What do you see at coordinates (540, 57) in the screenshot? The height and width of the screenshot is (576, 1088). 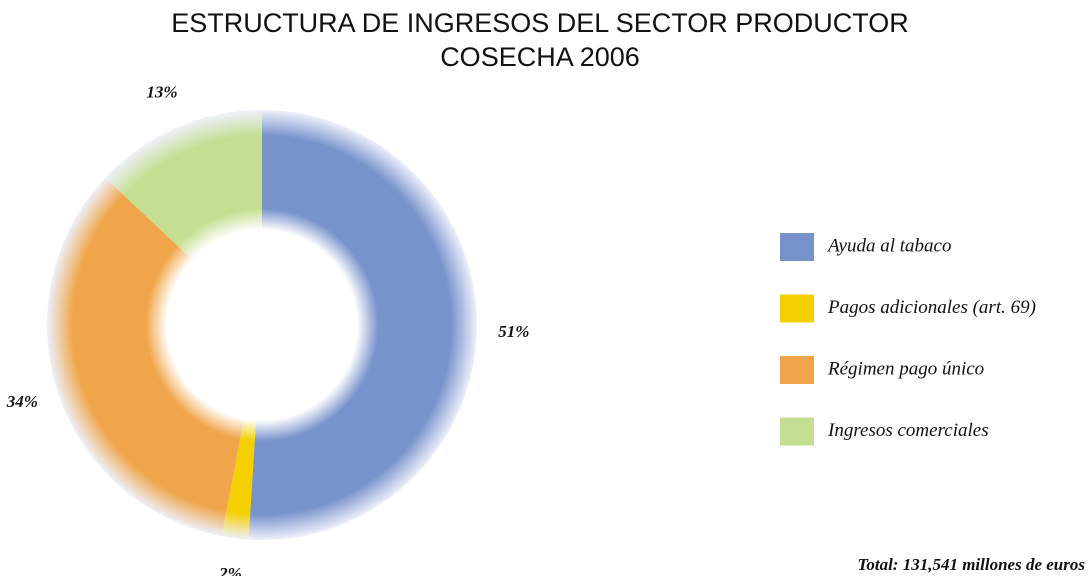 I see `chart-subtitle: COSECHA 2006` at bounding box center [540, 57].